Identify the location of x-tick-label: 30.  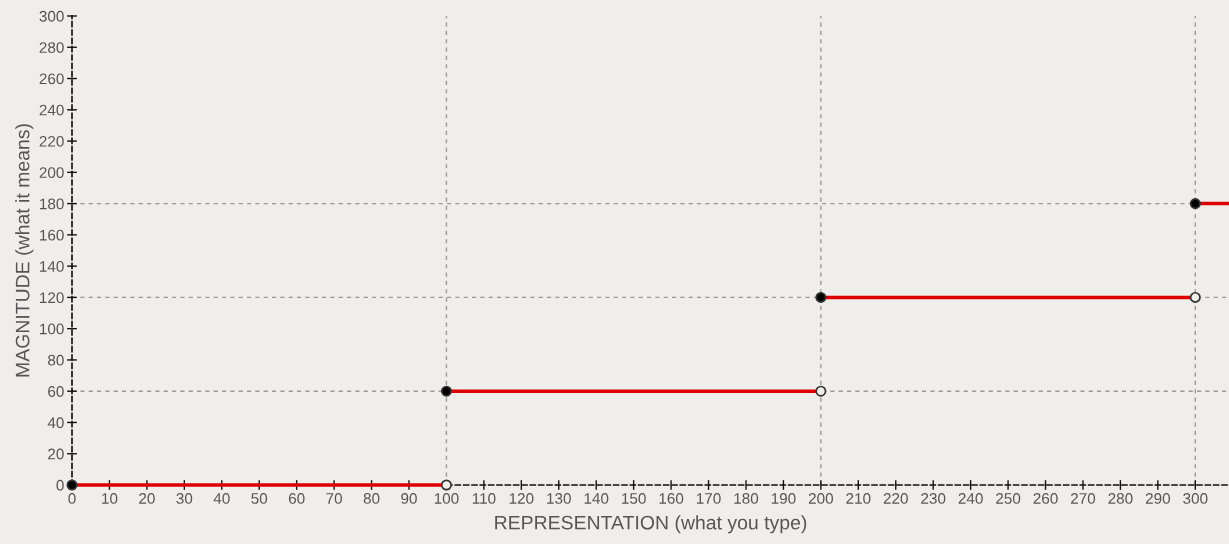
(184, 498).